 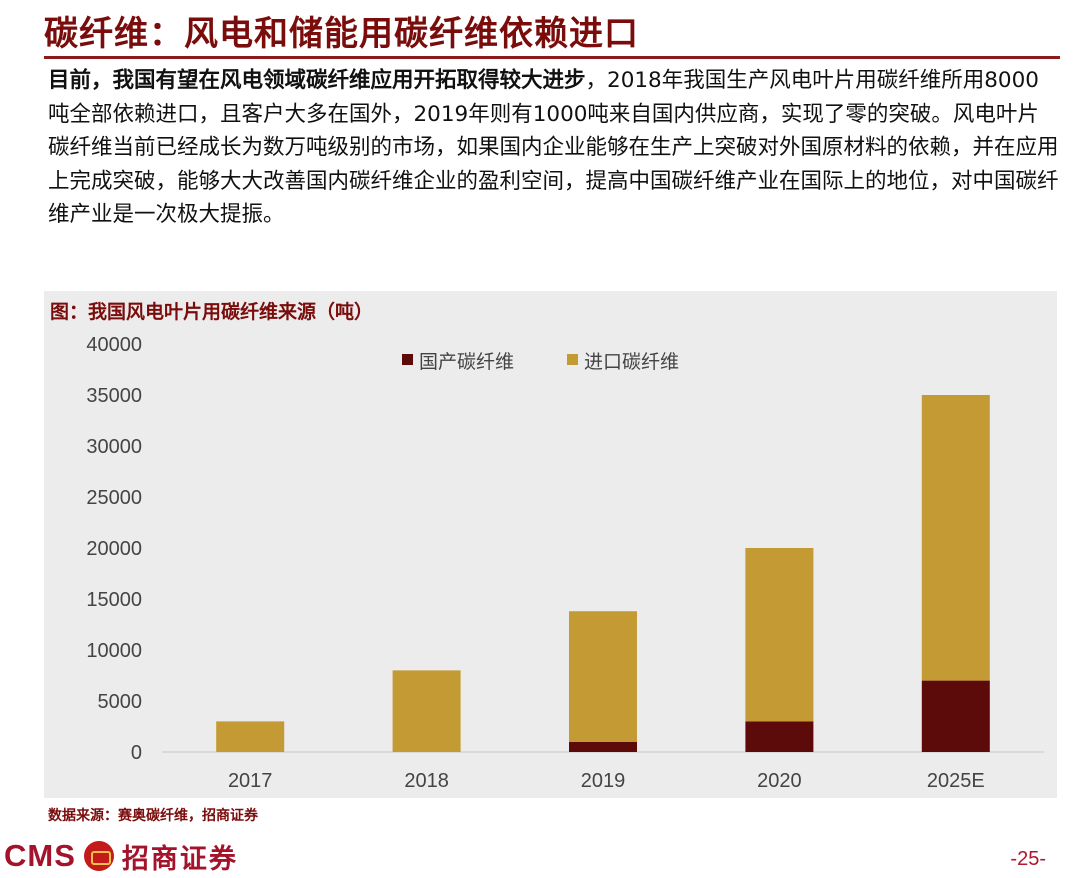 I want to click on logo-mark-icon, so click(x=98, y=856).